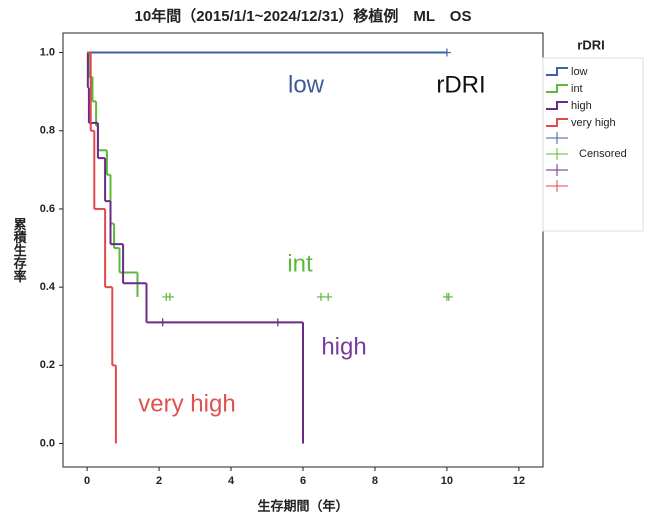 The image size is (654, 524). I want to click on annotation: very high, so click(186, 403).